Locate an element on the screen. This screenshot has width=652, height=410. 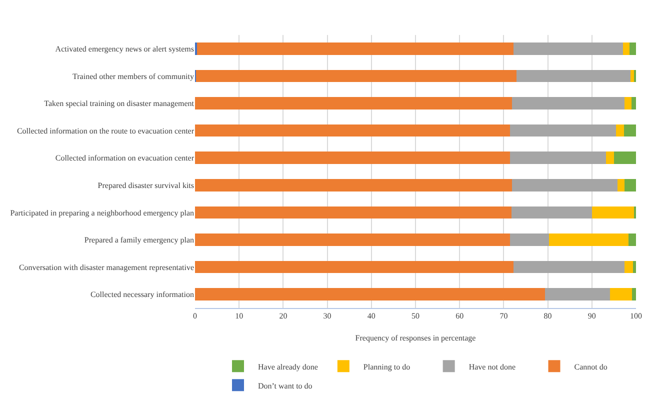
x-tick-label: 30 is located at coordinates (327, 316).